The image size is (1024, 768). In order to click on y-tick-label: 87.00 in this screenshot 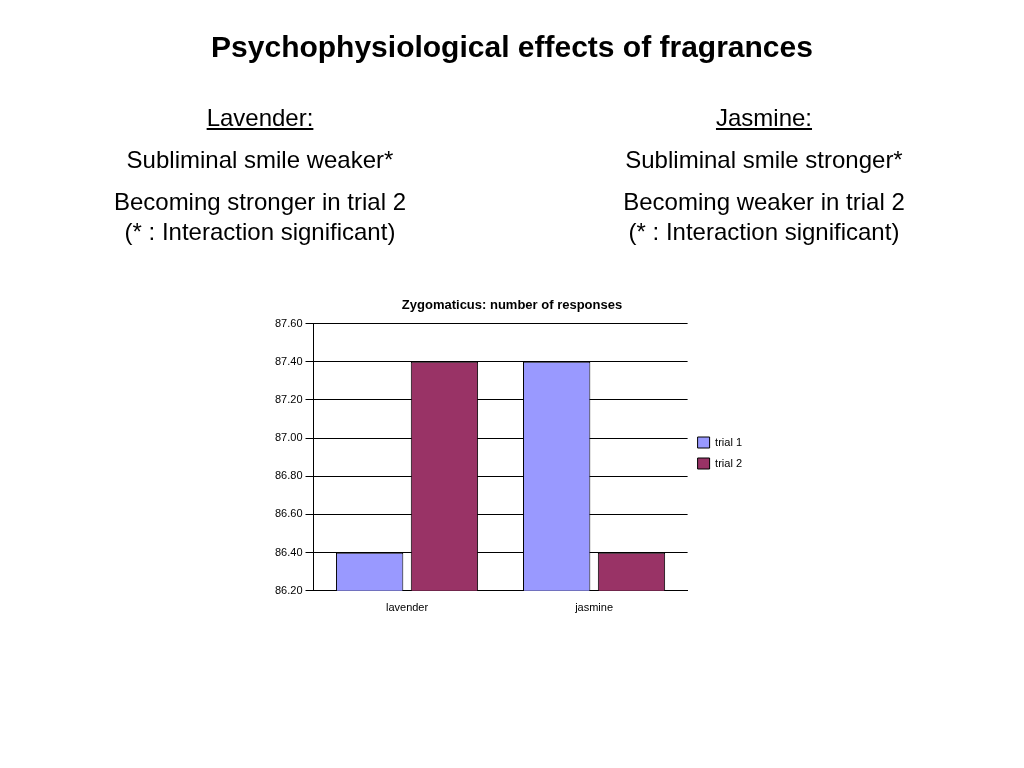, I will do `click(289, 437)`.